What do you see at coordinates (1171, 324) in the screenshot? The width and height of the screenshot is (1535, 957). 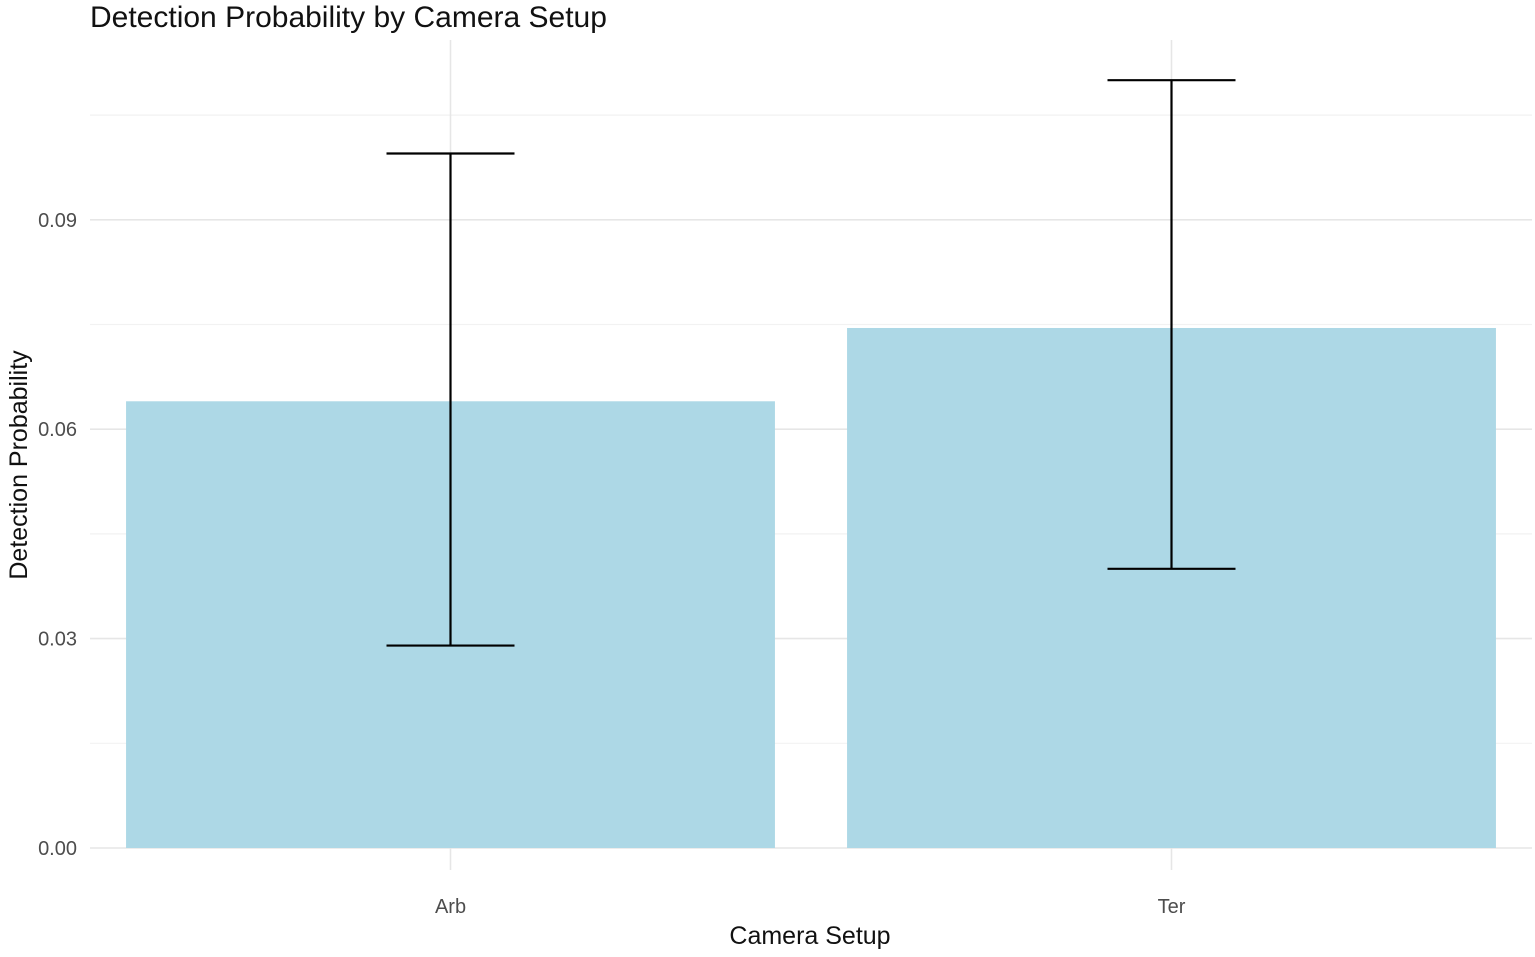 I see `error-bar-ter` at bounding box center [1171, 324].